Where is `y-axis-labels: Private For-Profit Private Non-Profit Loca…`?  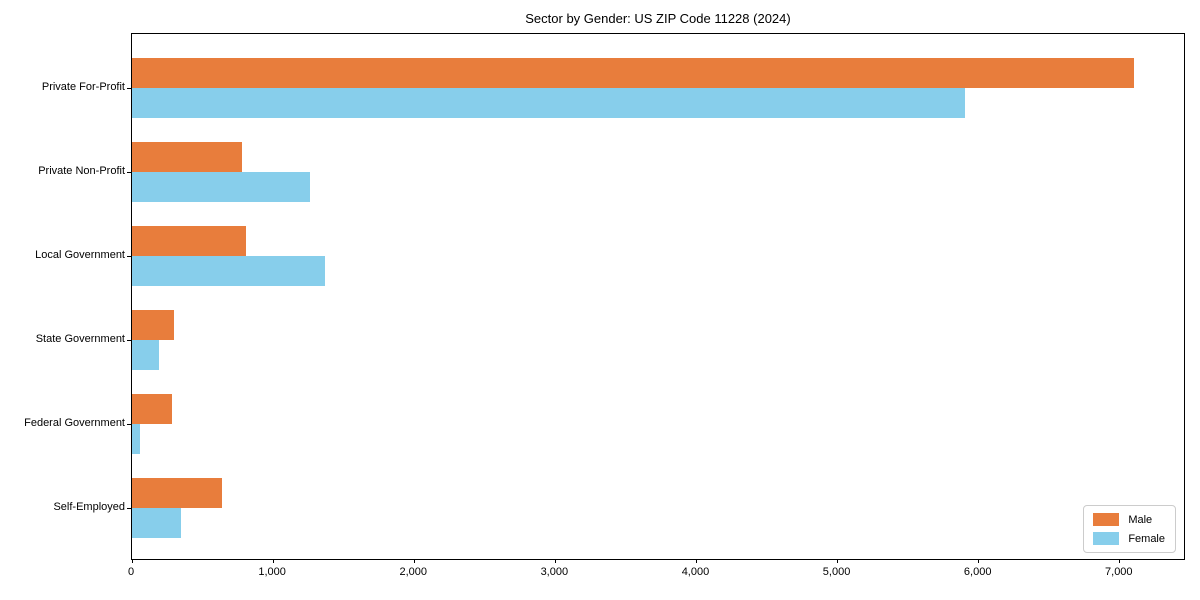
y-axis-labels: Private For-Profit Private Non-Profit Loca… is located at coordinates (62, 296).